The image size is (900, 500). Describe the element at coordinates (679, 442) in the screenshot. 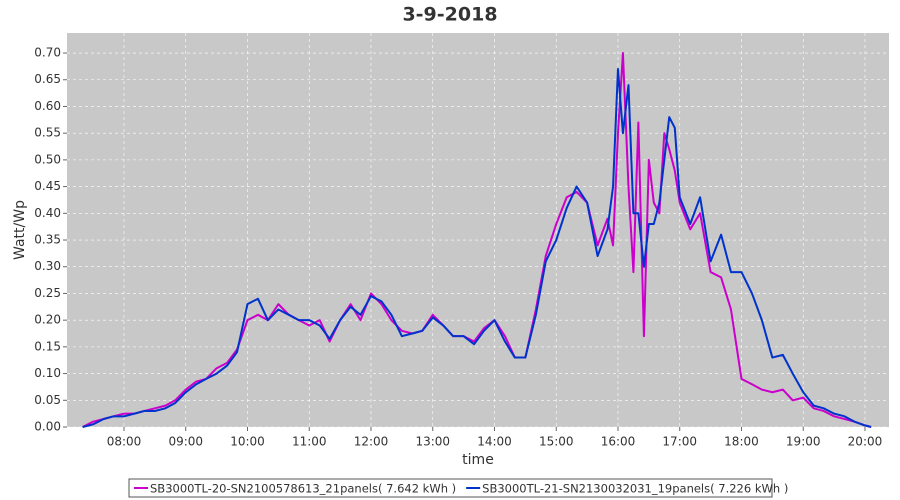

I see `x-tick-label: 17:00` at that location.